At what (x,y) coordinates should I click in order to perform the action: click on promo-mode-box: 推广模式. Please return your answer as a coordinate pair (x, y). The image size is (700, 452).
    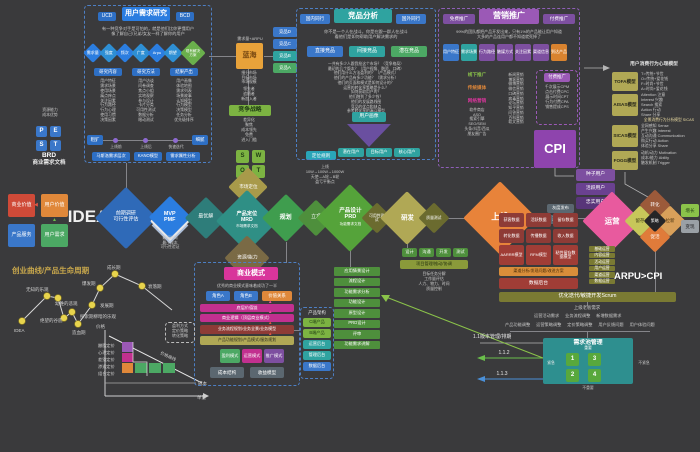
    Looking at the image, I should click on (274, 356).